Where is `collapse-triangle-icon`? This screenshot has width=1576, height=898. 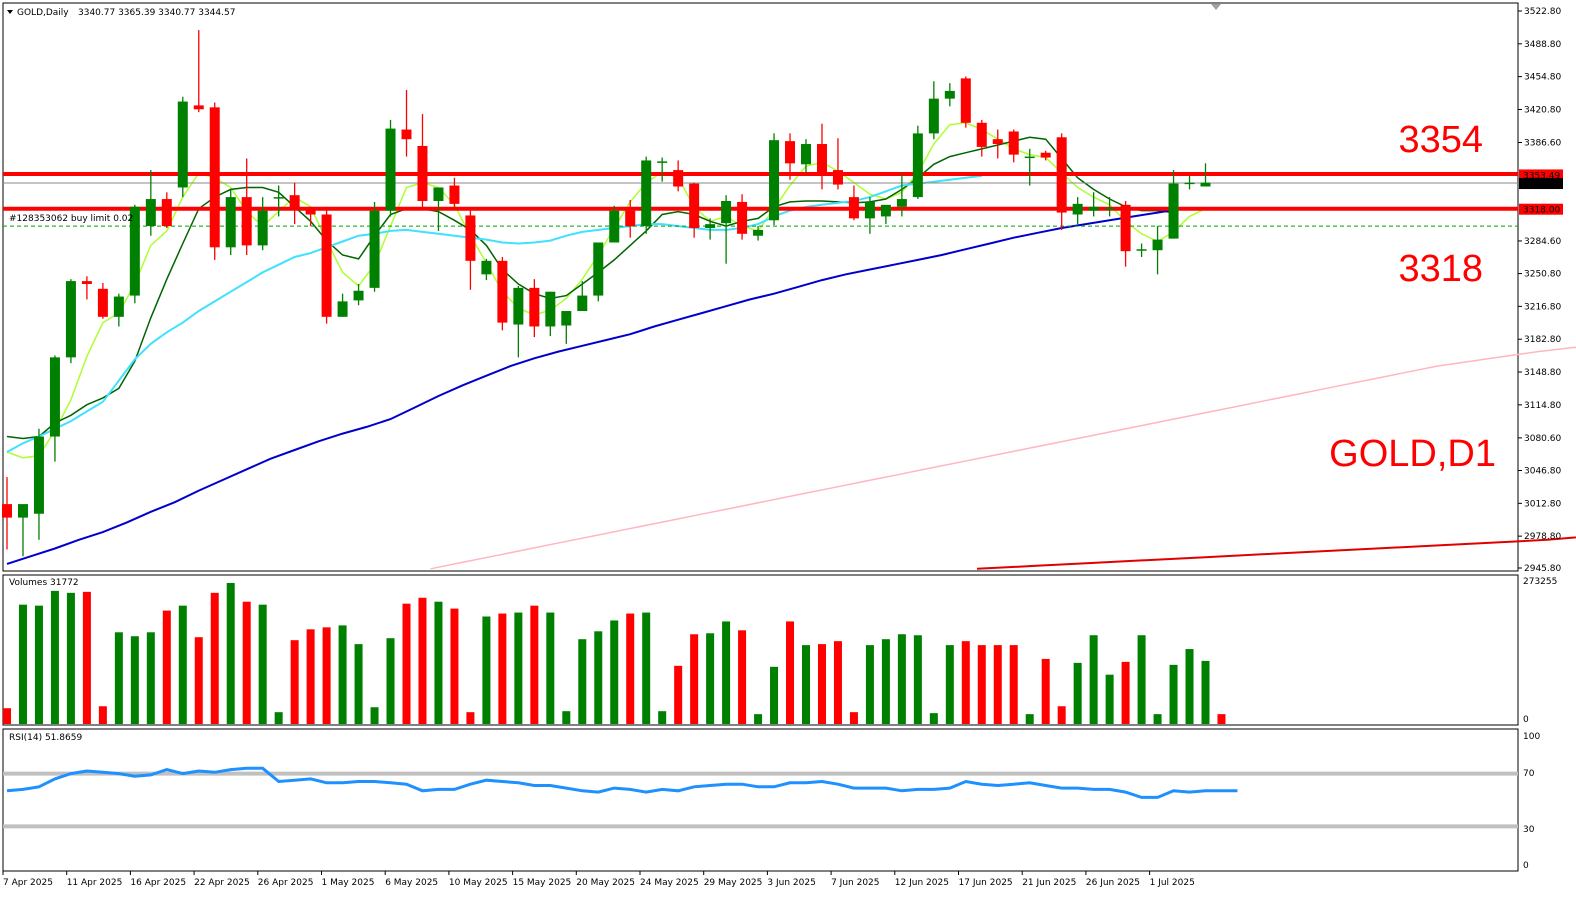 collapse-triangle-icon is located at coordinates (10, 12).